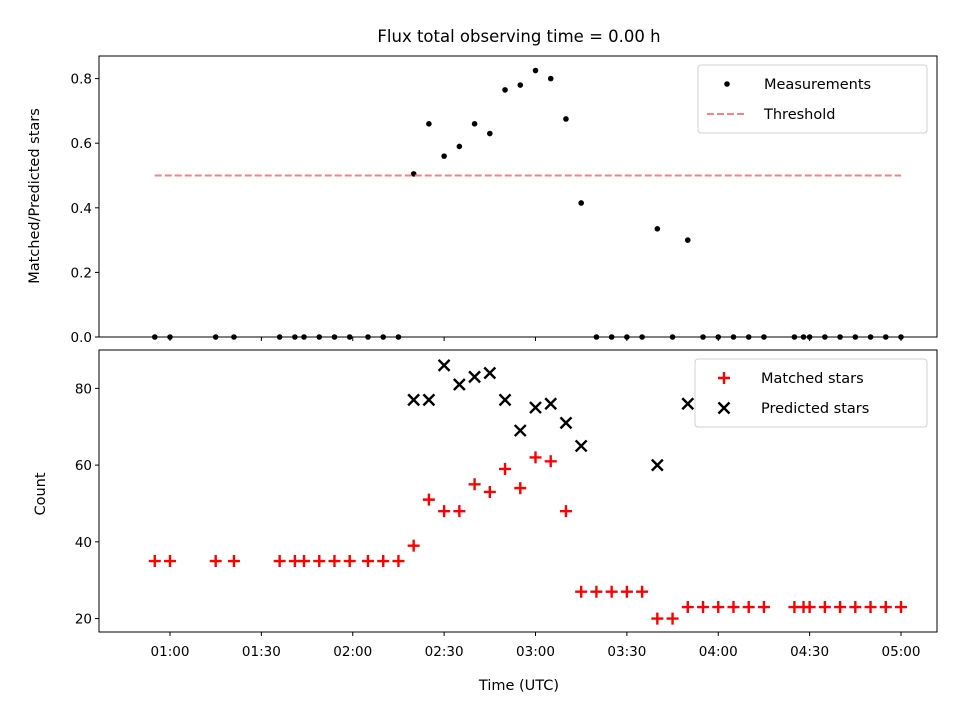 This screenshot has width=960, height=720. Describe the element at coordinates (718, 652) in the screenshot. I see `x-tick-label: 04:00` at that location.